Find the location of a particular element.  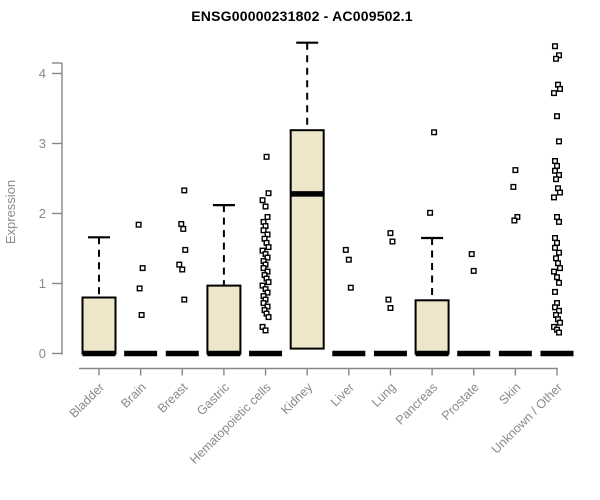

median-liver is located at coordinates (349, 353).